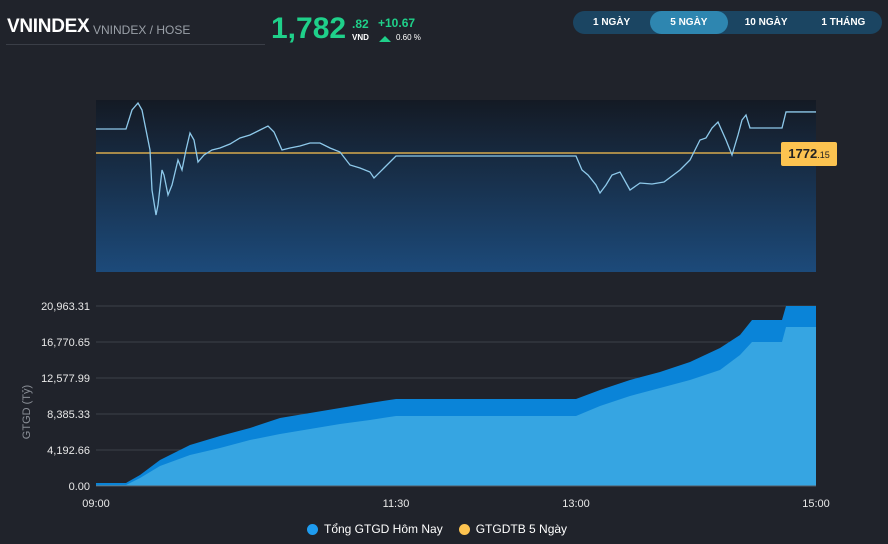 The image size is (888, 544). Describe the element at coordinates (383, 529) in the screenshot. I see `legend-label-today: Tổng GTGD Hôm Nay` at that location.